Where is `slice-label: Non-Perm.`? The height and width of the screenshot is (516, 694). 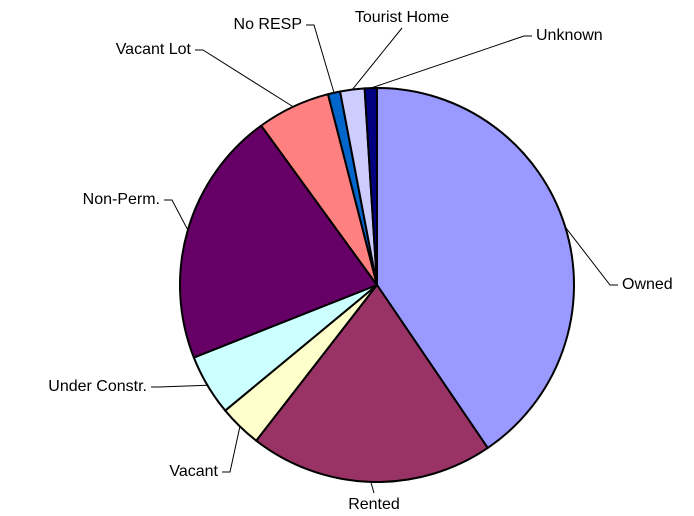
slice-label: Non-Perm. is located at coordinates (121, 199).